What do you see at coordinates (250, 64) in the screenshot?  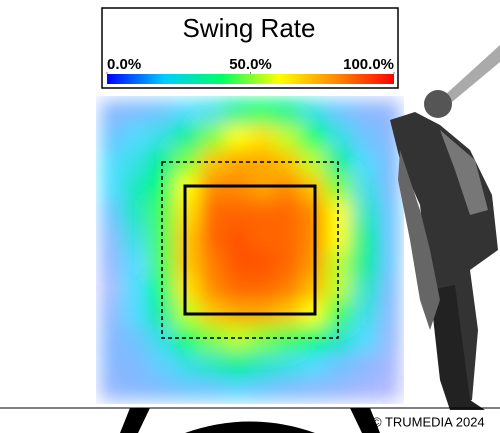 I see `colorbar-tick-label: 50.0%` at bounding box center [250, 64].